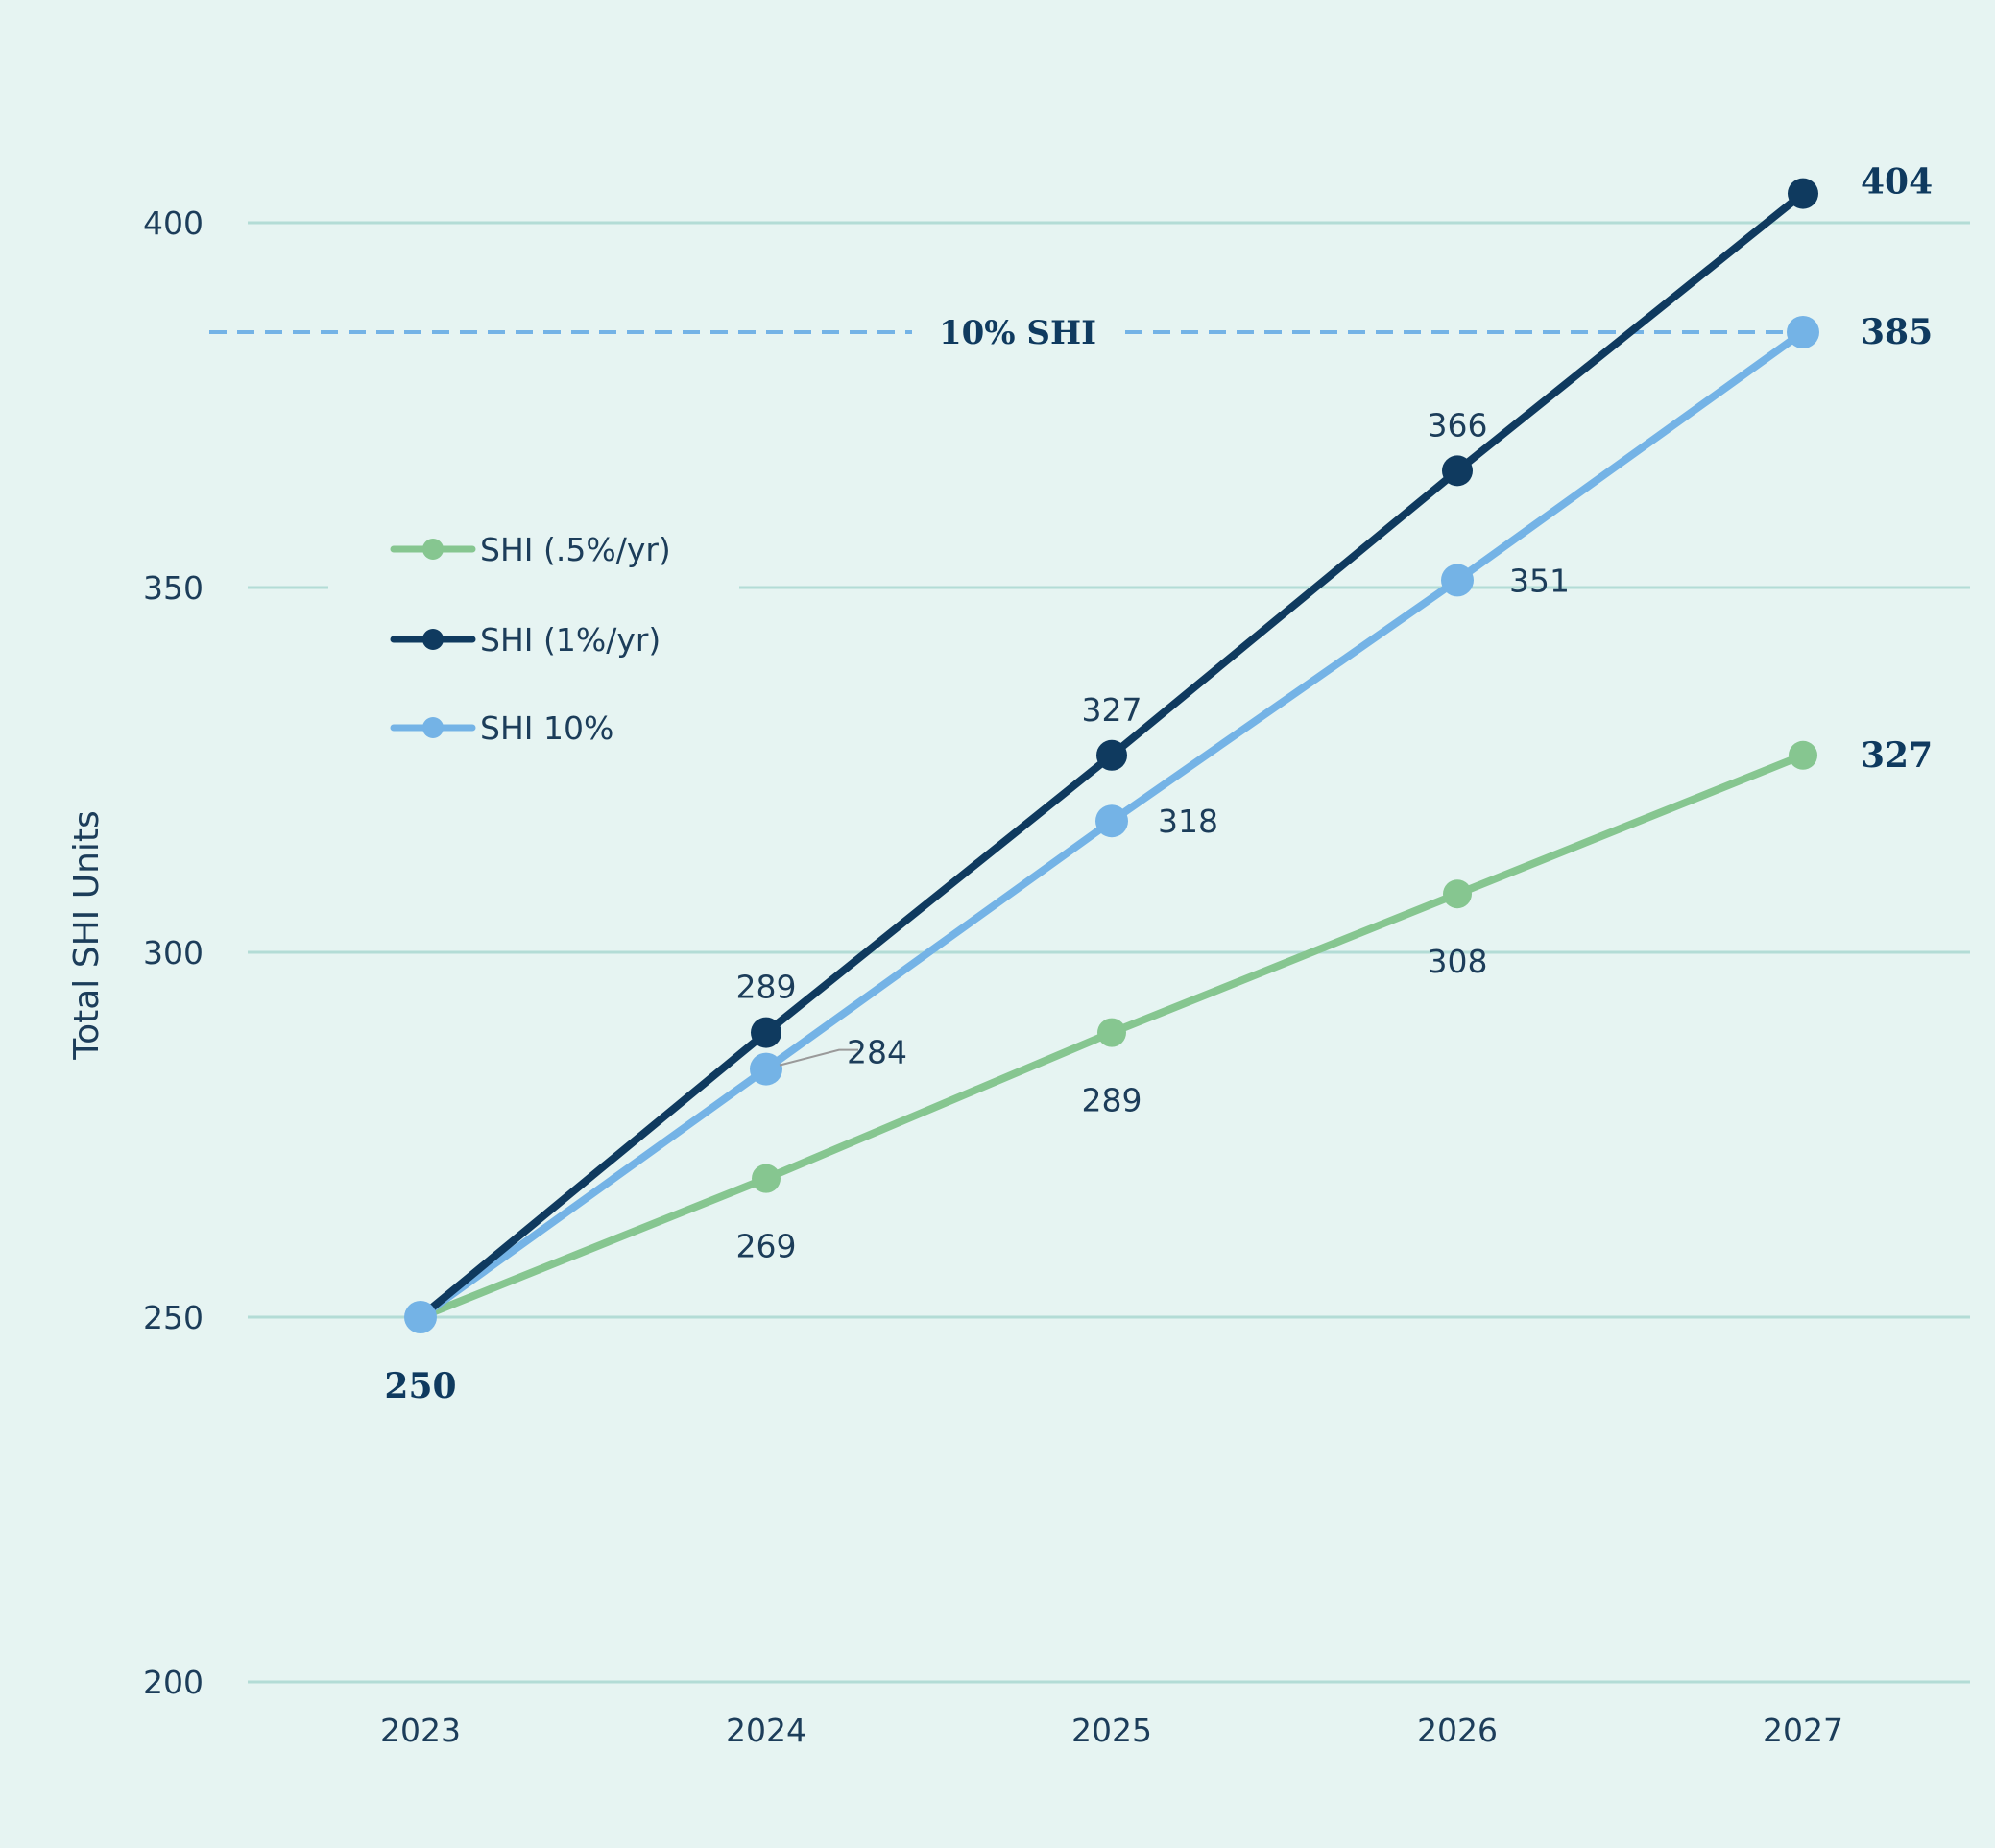 The image size is (1995, 1848). What do you see at coordinates (173, 1682) in the screenshot?
I see `y-tick-label: 200` at bounding box center [173, 1682].